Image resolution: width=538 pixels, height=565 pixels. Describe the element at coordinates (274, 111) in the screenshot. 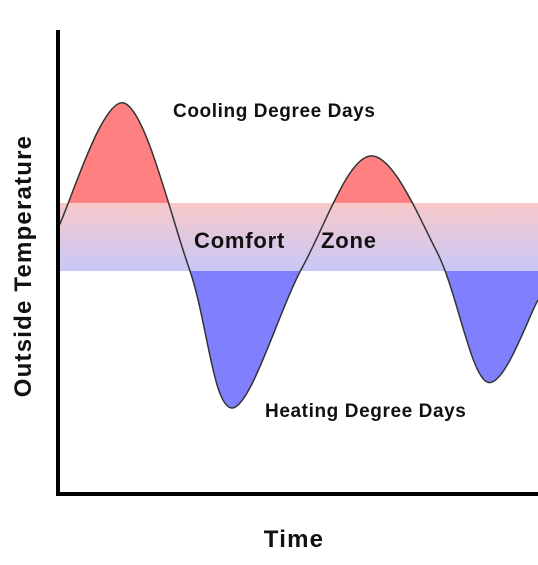

I see `cooling-degree-days-label: Cooling Degree Days` at that location.